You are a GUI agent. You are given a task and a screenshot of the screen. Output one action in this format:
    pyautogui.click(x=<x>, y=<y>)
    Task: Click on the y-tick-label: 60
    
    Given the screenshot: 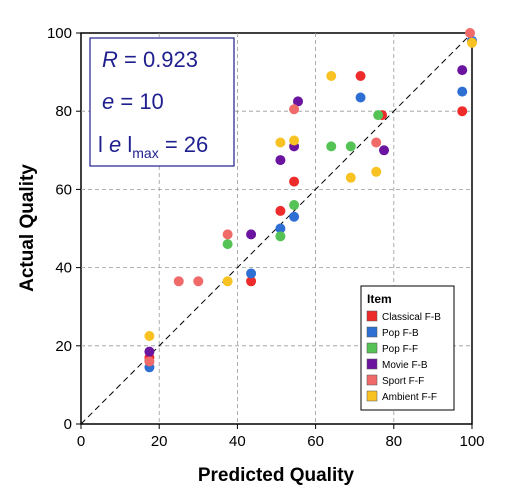 What is the action you would take?
    pyautogui.click(x=63, y=189)
    